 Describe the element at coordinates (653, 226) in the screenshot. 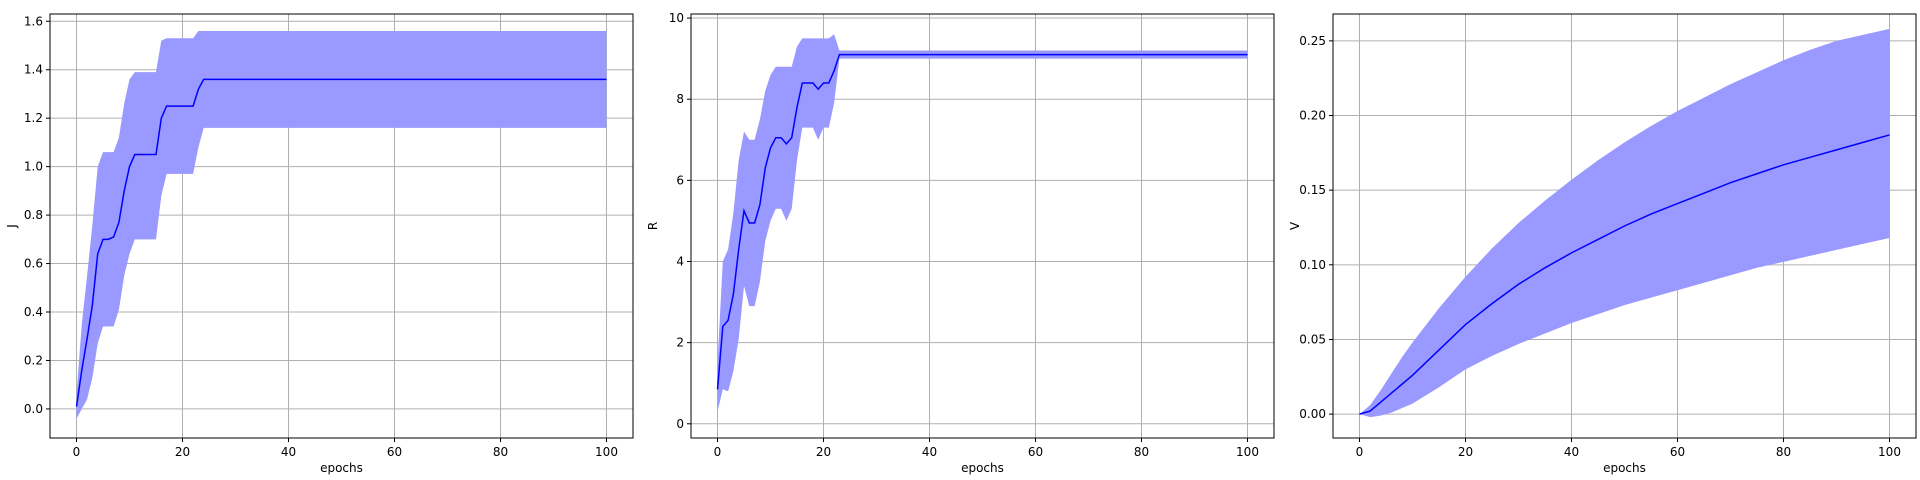

I see `y-axis-label: R` at that location.